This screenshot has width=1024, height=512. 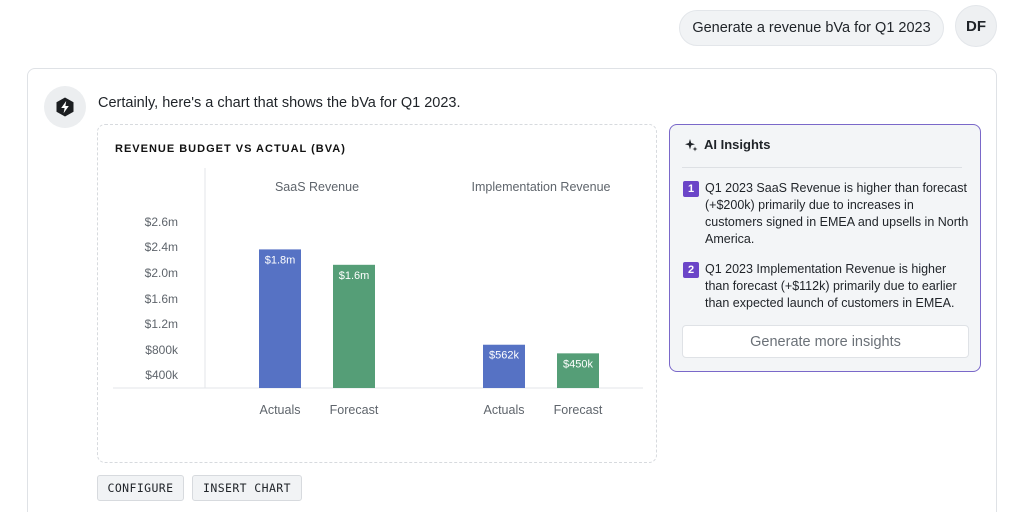 I want to click on assistant-avatar, so click(x=65, y=107).